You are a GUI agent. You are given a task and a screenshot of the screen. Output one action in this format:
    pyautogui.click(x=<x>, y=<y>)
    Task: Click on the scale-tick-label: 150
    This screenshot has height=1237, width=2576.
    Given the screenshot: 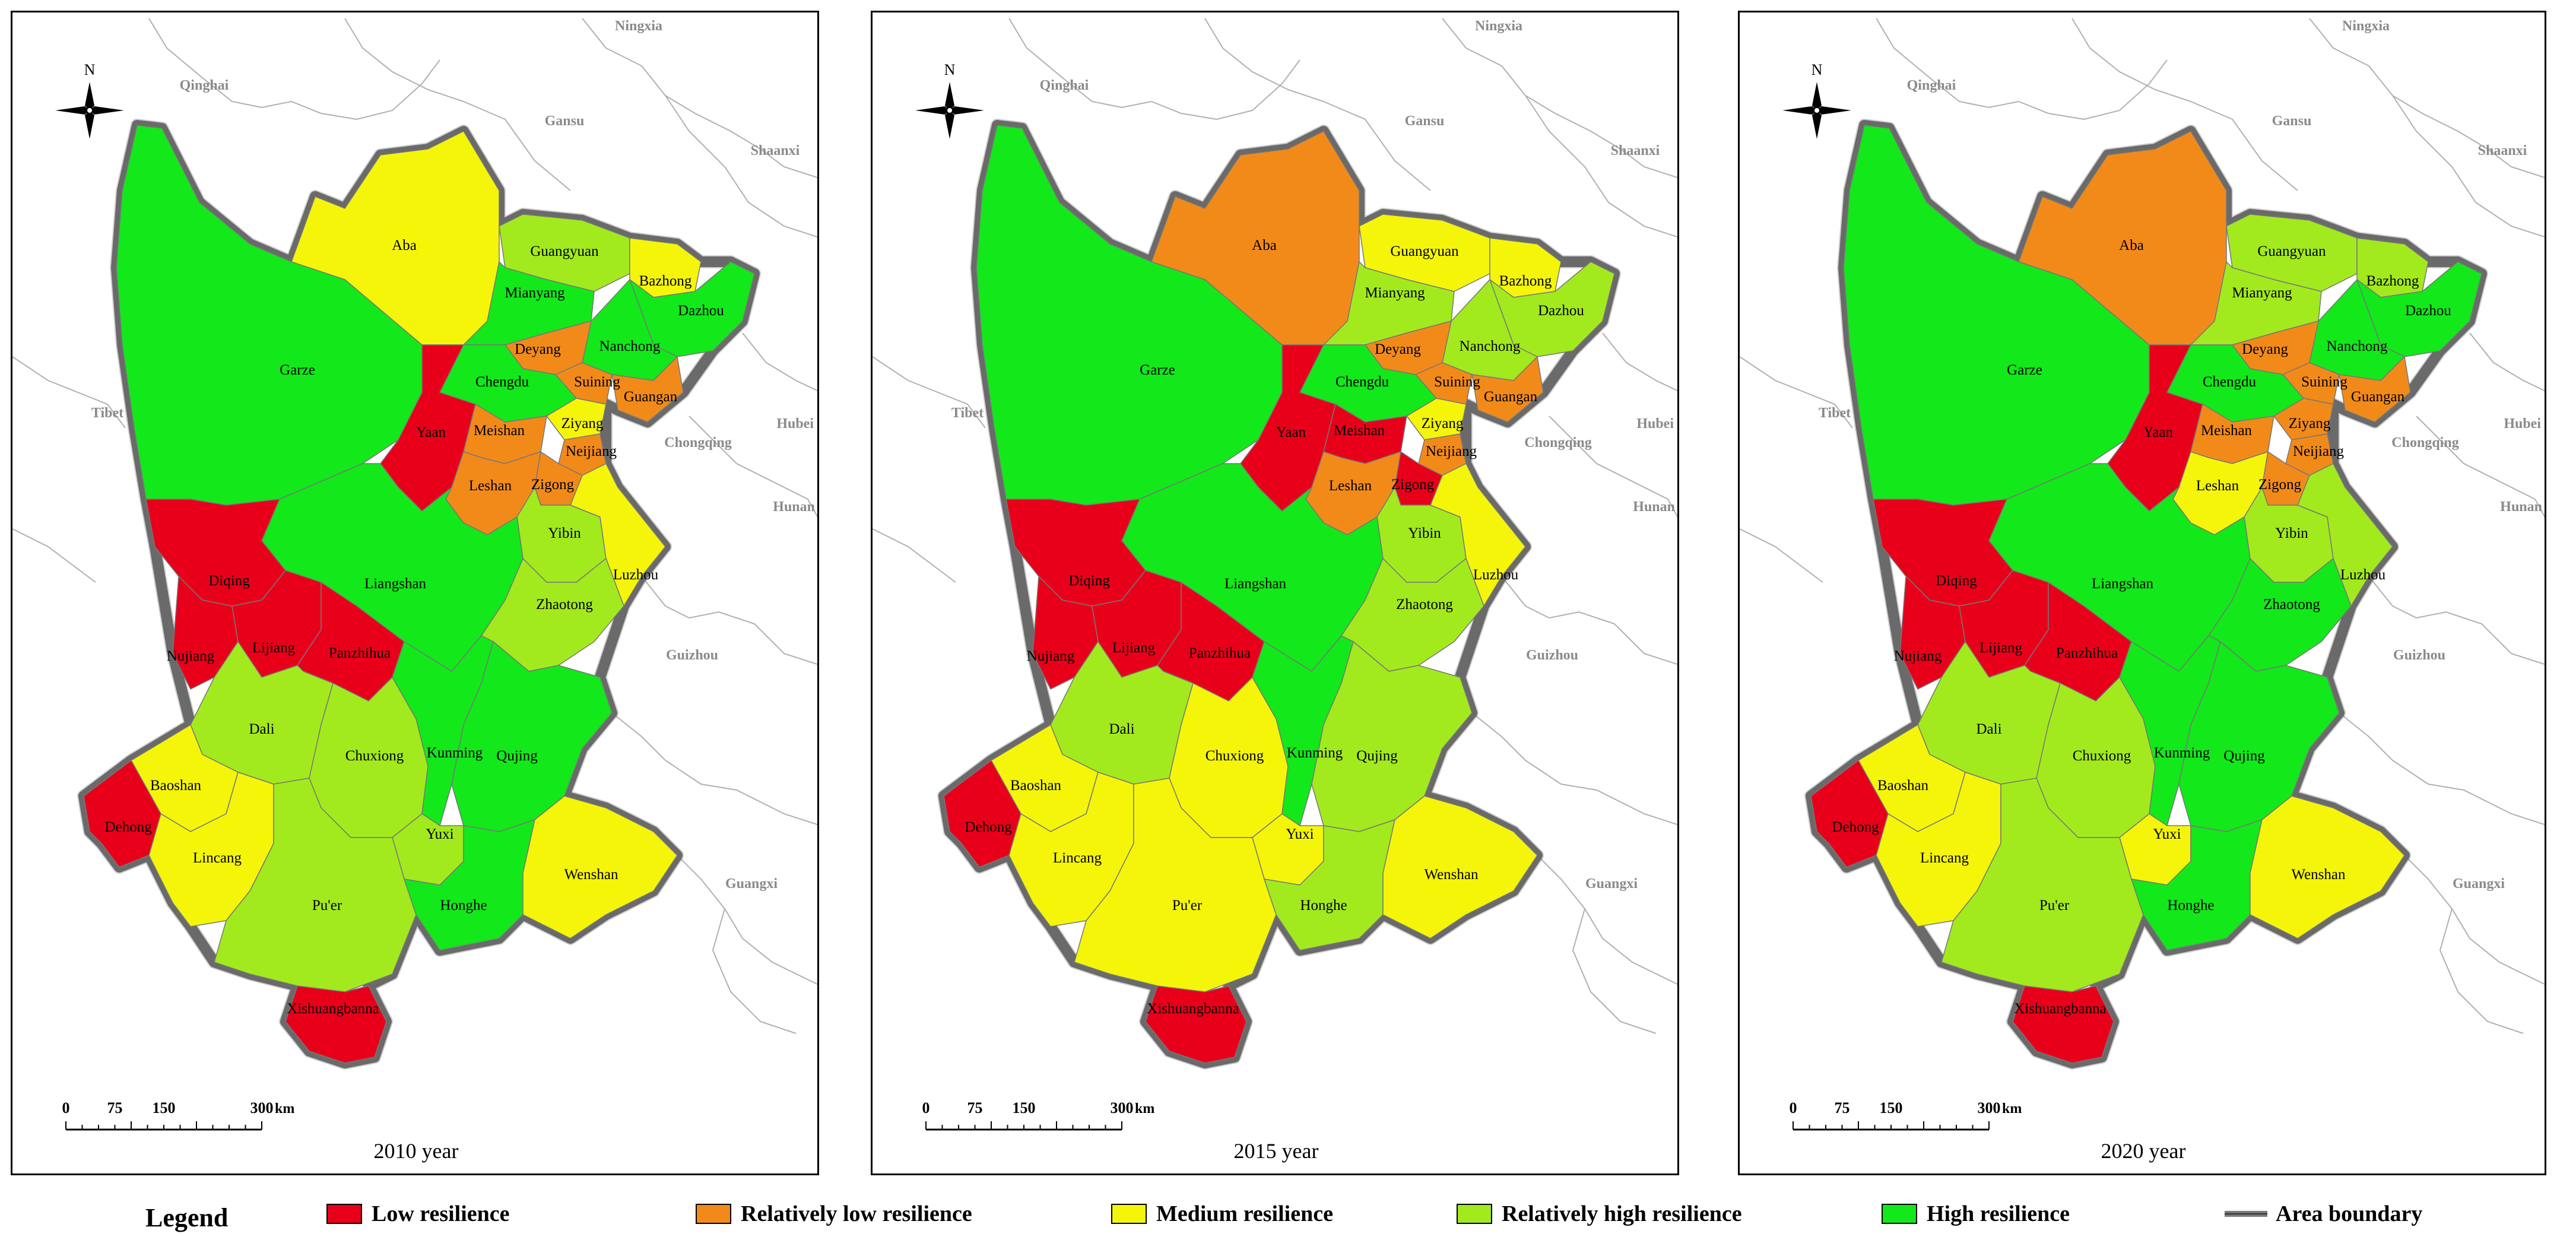 What is the action you would take?
    pyautogui.click(x=164, y=1108)
    